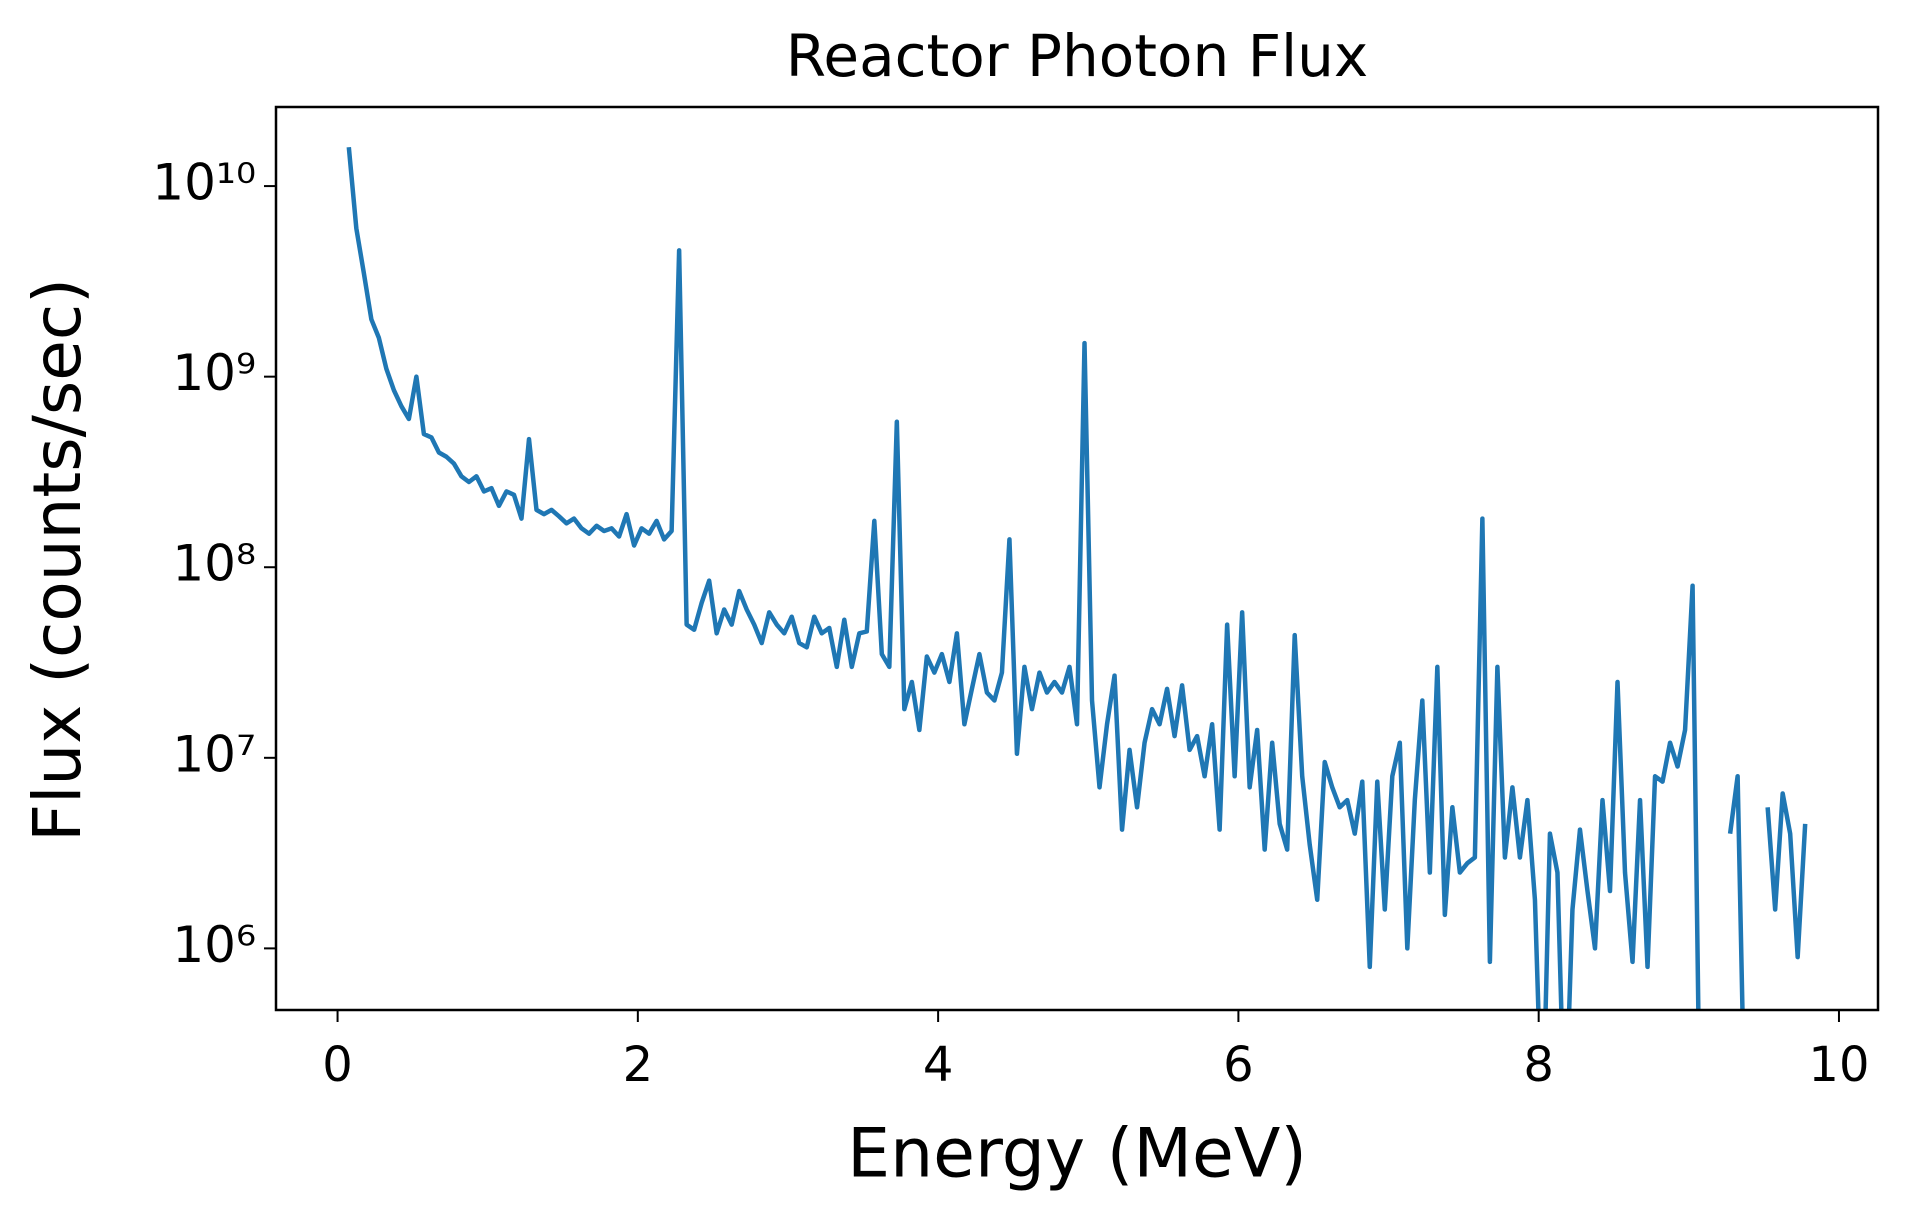  I want to click on x-tick-label: 2, so click(638, 1065).